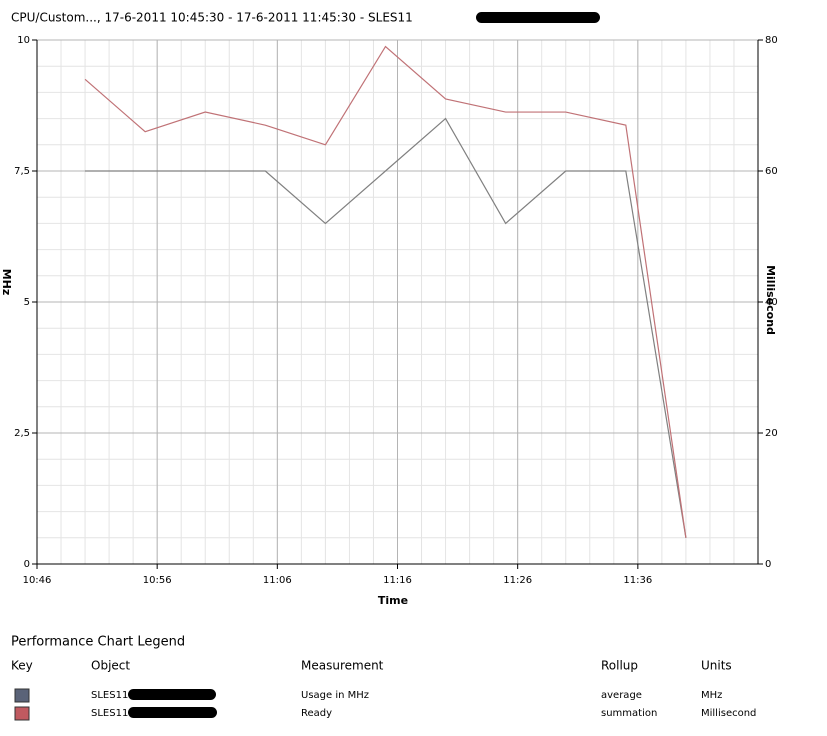 The image size is (827, 736). Describe the element at coordinates (23, 40) in the screenshot. I see `y-tick-label: 10` at that location.